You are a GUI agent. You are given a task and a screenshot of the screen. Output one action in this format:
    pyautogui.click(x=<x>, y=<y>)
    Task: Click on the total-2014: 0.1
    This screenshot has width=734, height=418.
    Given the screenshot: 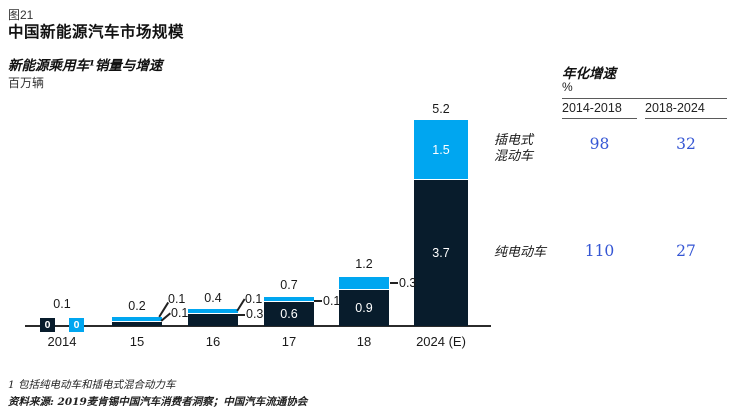 What is the action you would take?
    pyautogui.click(x=62, y=304)
    